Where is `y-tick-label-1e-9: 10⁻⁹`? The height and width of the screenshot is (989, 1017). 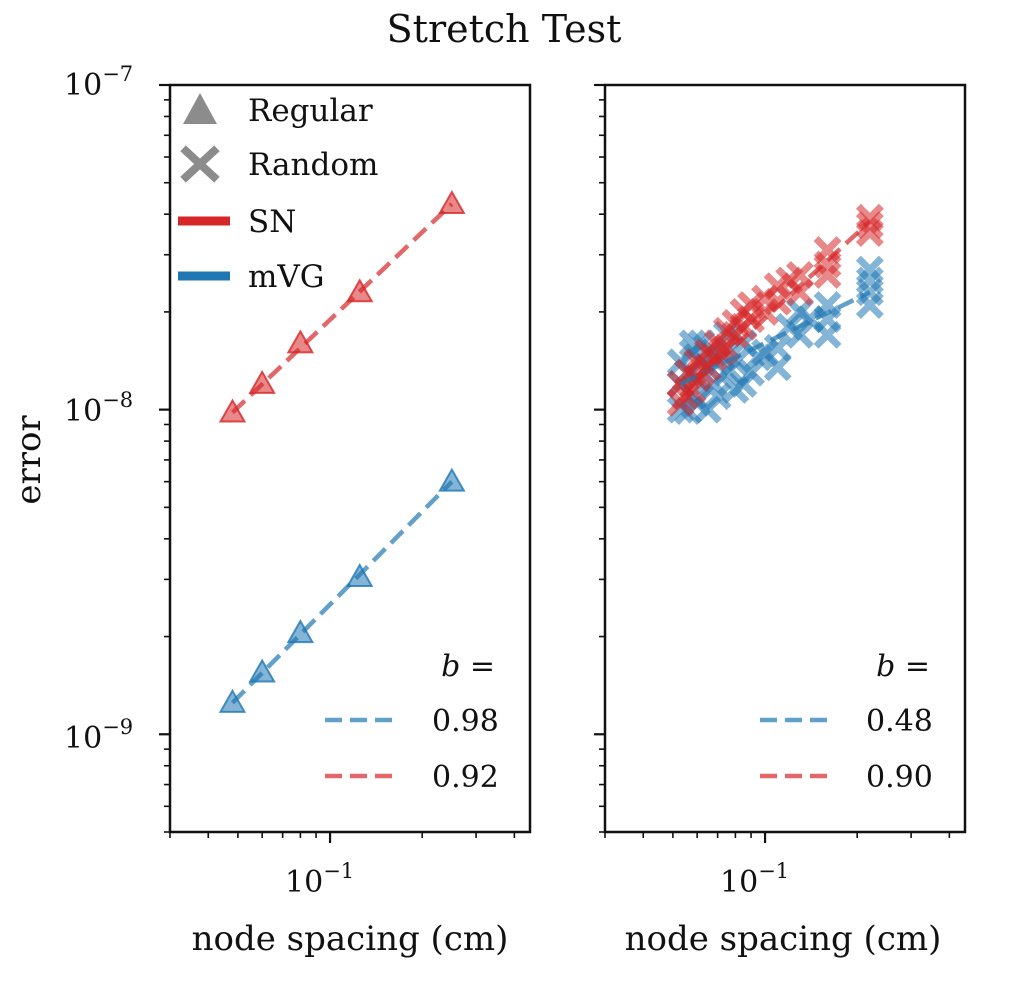
y-tick-label-1e-9: 10⁻⁹ is located at coordinates (98, 735).